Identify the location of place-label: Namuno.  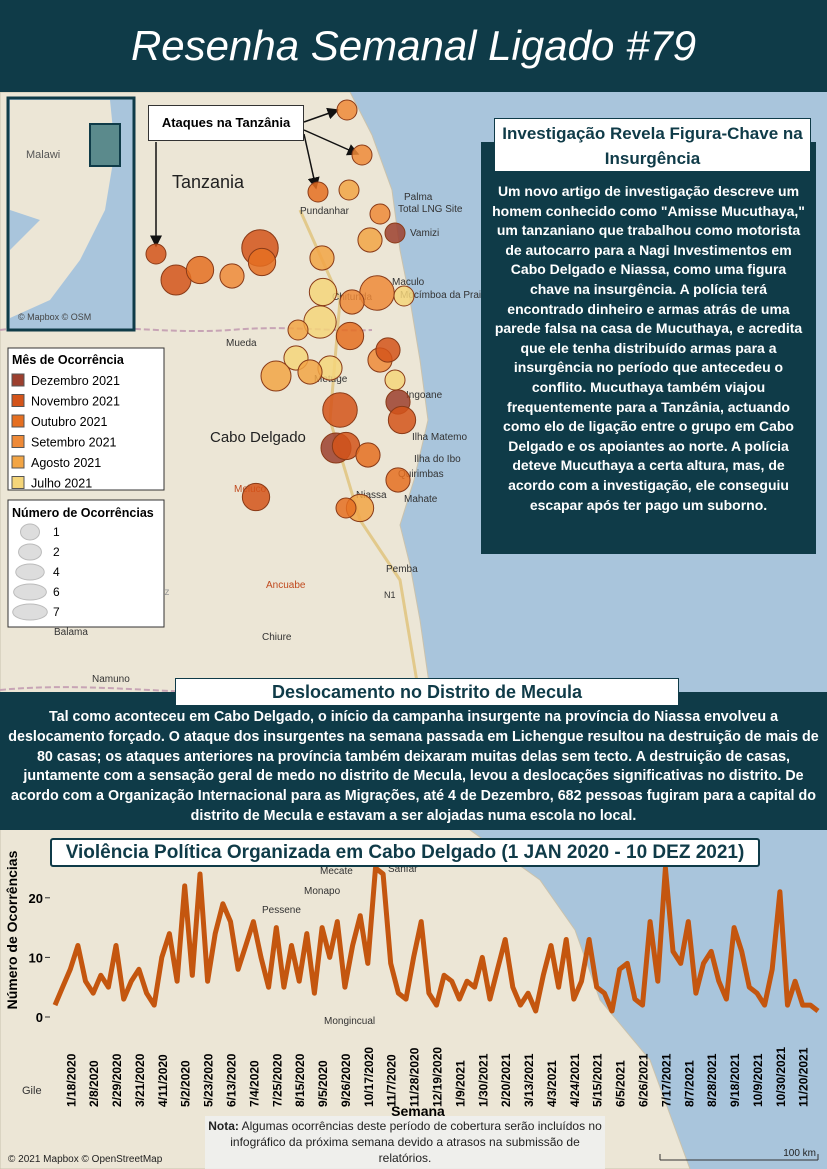
(111, 679).